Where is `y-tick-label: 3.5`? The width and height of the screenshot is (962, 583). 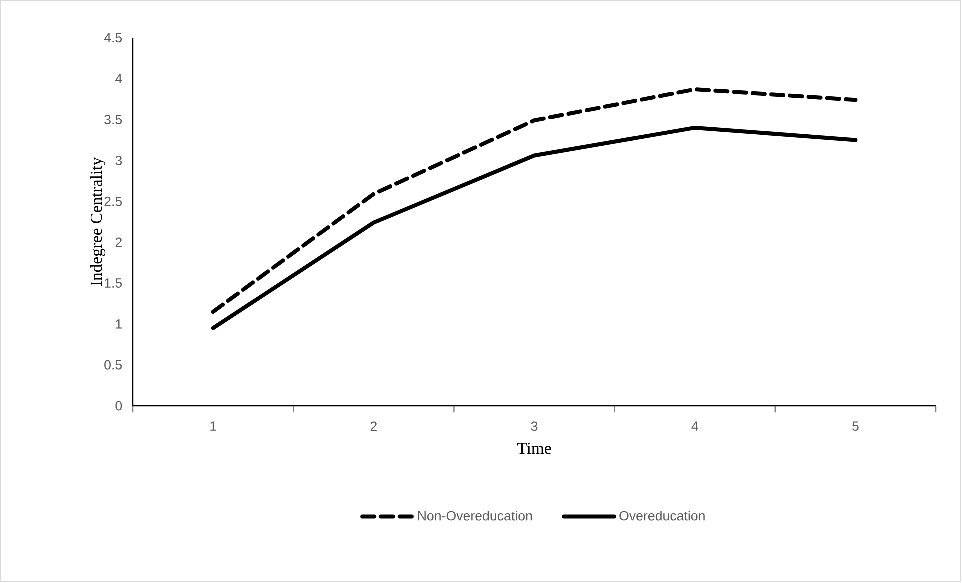 y-tick-label: 3.5 is located at coordinates (113, 119).